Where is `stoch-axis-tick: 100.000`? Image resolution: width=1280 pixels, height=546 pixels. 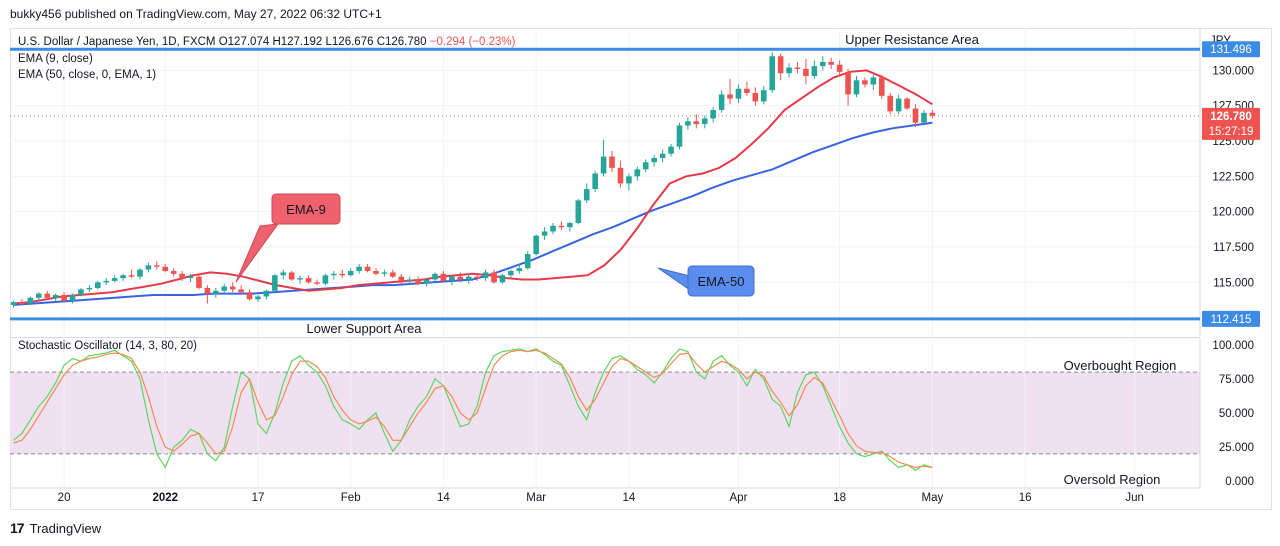 stoch-axis-tick: 100.000 is located at coordinates (1233, 346).